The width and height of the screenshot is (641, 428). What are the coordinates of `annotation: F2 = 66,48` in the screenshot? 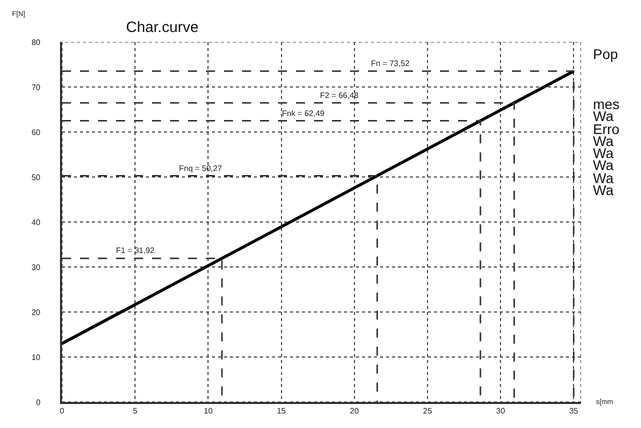 It's located at (340, 95).